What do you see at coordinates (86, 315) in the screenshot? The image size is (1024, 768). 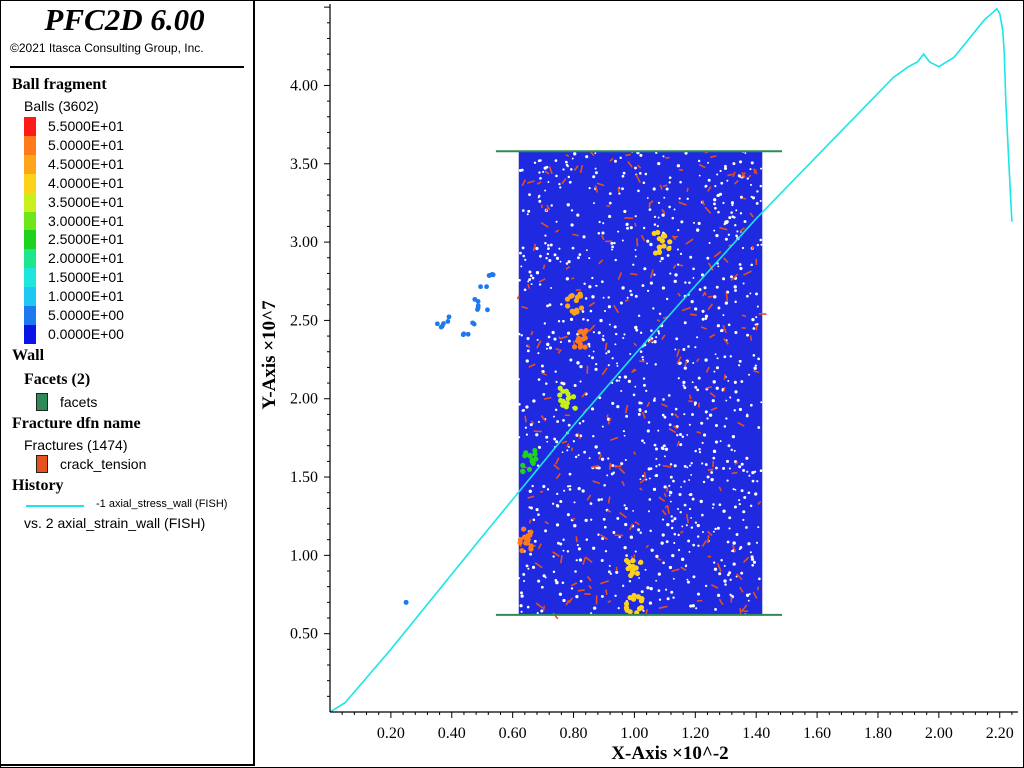 I see `scale-label: 5.0000E+00` at bounding box center [86, 315].